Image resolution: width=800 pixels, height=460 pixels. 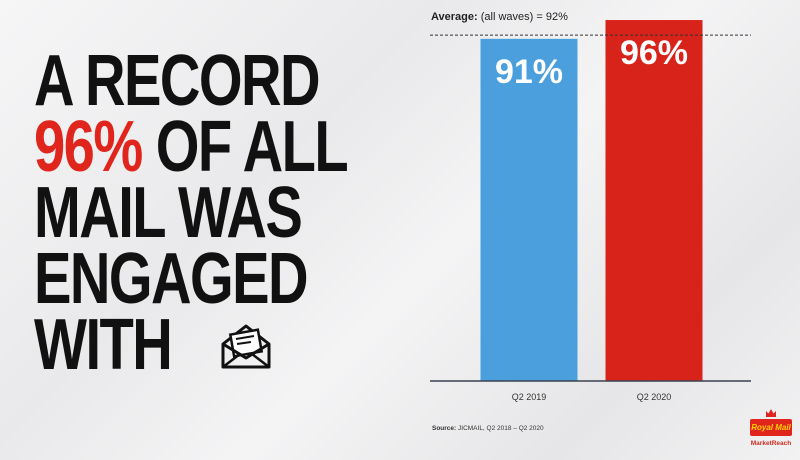 I want to click on category-label-1: Q2 2019, so click(x=529, y=397).